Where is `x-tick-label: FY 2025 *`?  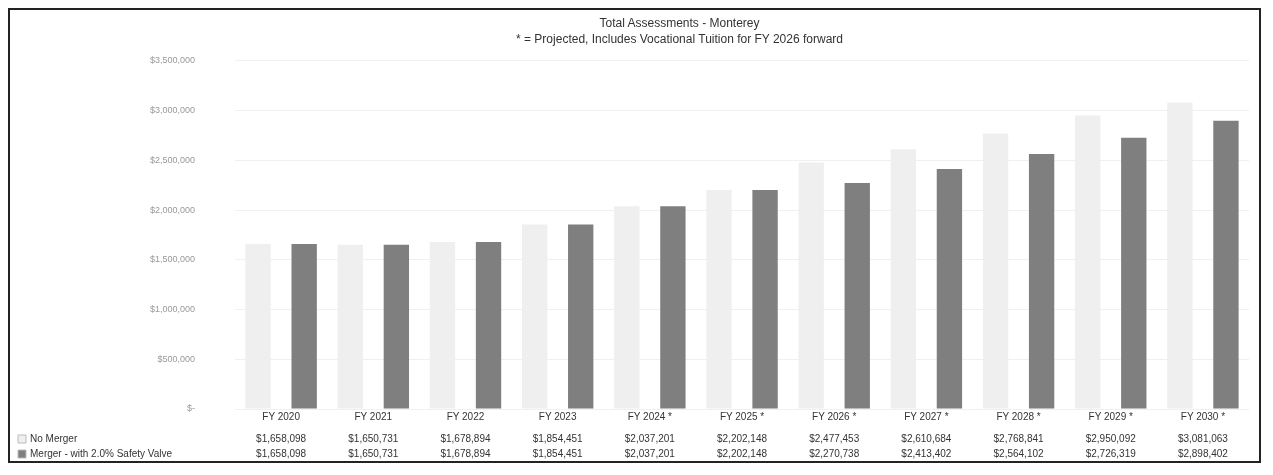 x-tick-label: FY 2025 * is located at coordinates (742, 416).